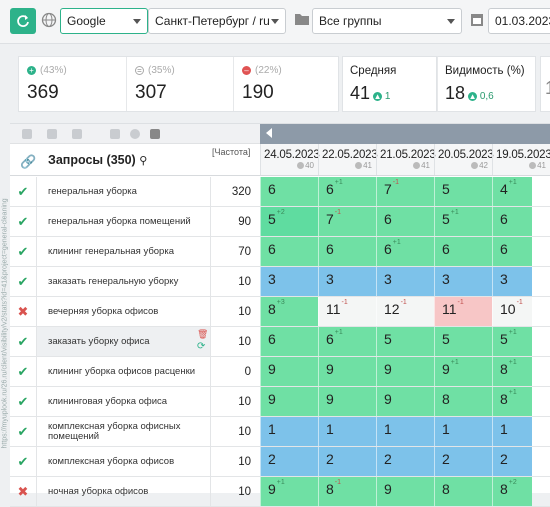 The width and height of the screenshot is (550, 507). What do you see at coordinates (72, 84) in the screenshot?
I see `stat-up: + (43%) 369` at bounding box center [72, 84].